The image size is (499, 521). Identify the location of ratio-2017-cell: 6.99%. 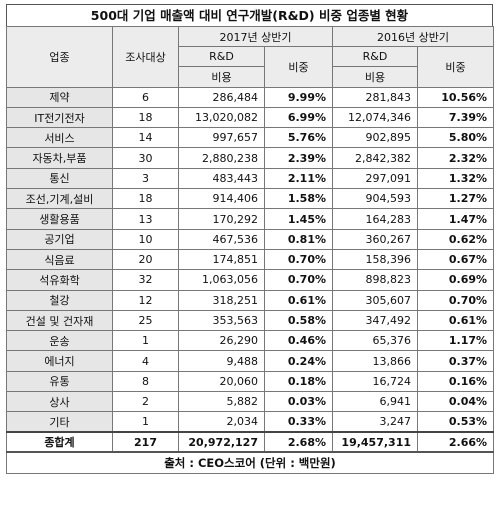
(298, 117).